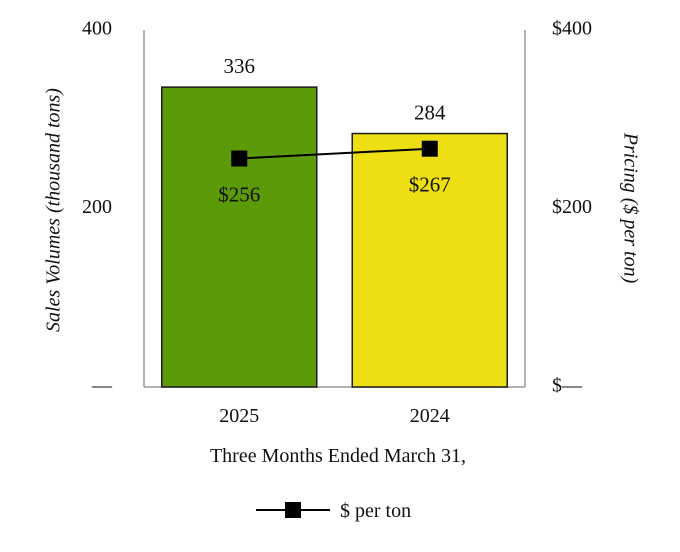 This screenshot has width=680, height=552. Describe the element at coordinates (429, 148) in the screenshot. I see `price-marker-2024` at that location.